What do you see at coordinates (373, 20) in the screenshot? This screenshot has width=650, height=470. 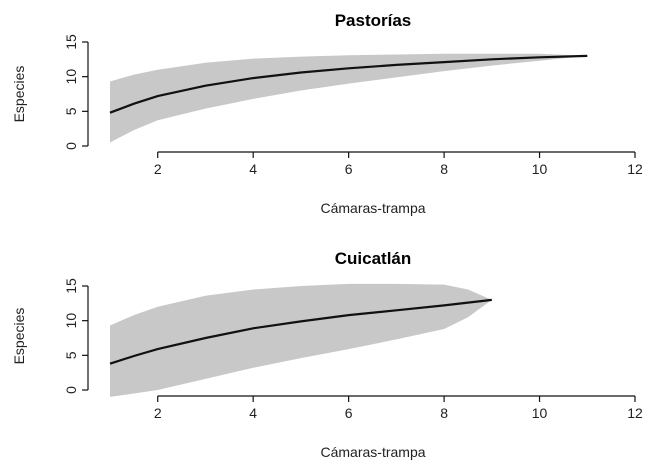 I see `chart-title: Pastorías` at bounding box center [373, 20].